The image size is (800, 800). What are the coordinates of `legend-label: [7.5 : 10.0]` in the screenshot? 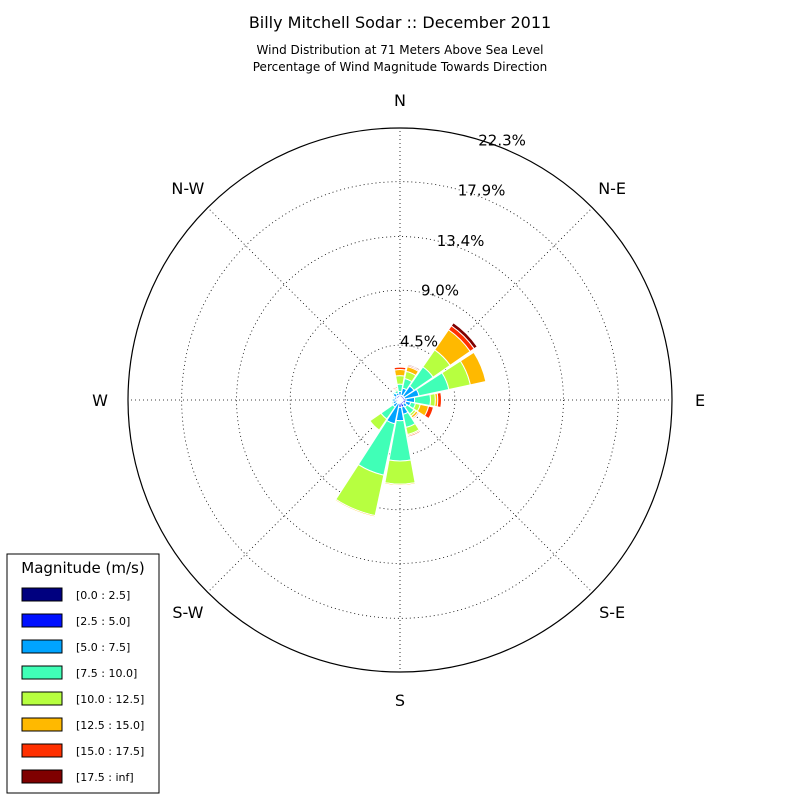 It's located at (106, 673).